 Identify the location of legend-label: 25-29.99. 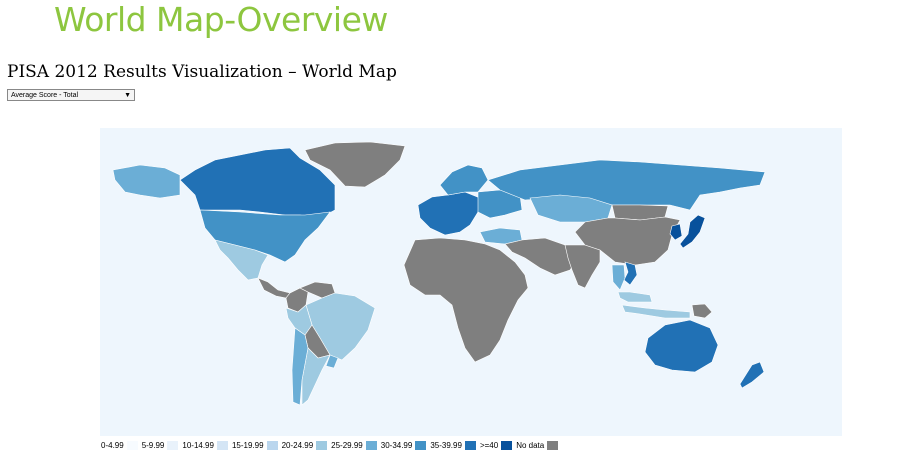
(347, 445).